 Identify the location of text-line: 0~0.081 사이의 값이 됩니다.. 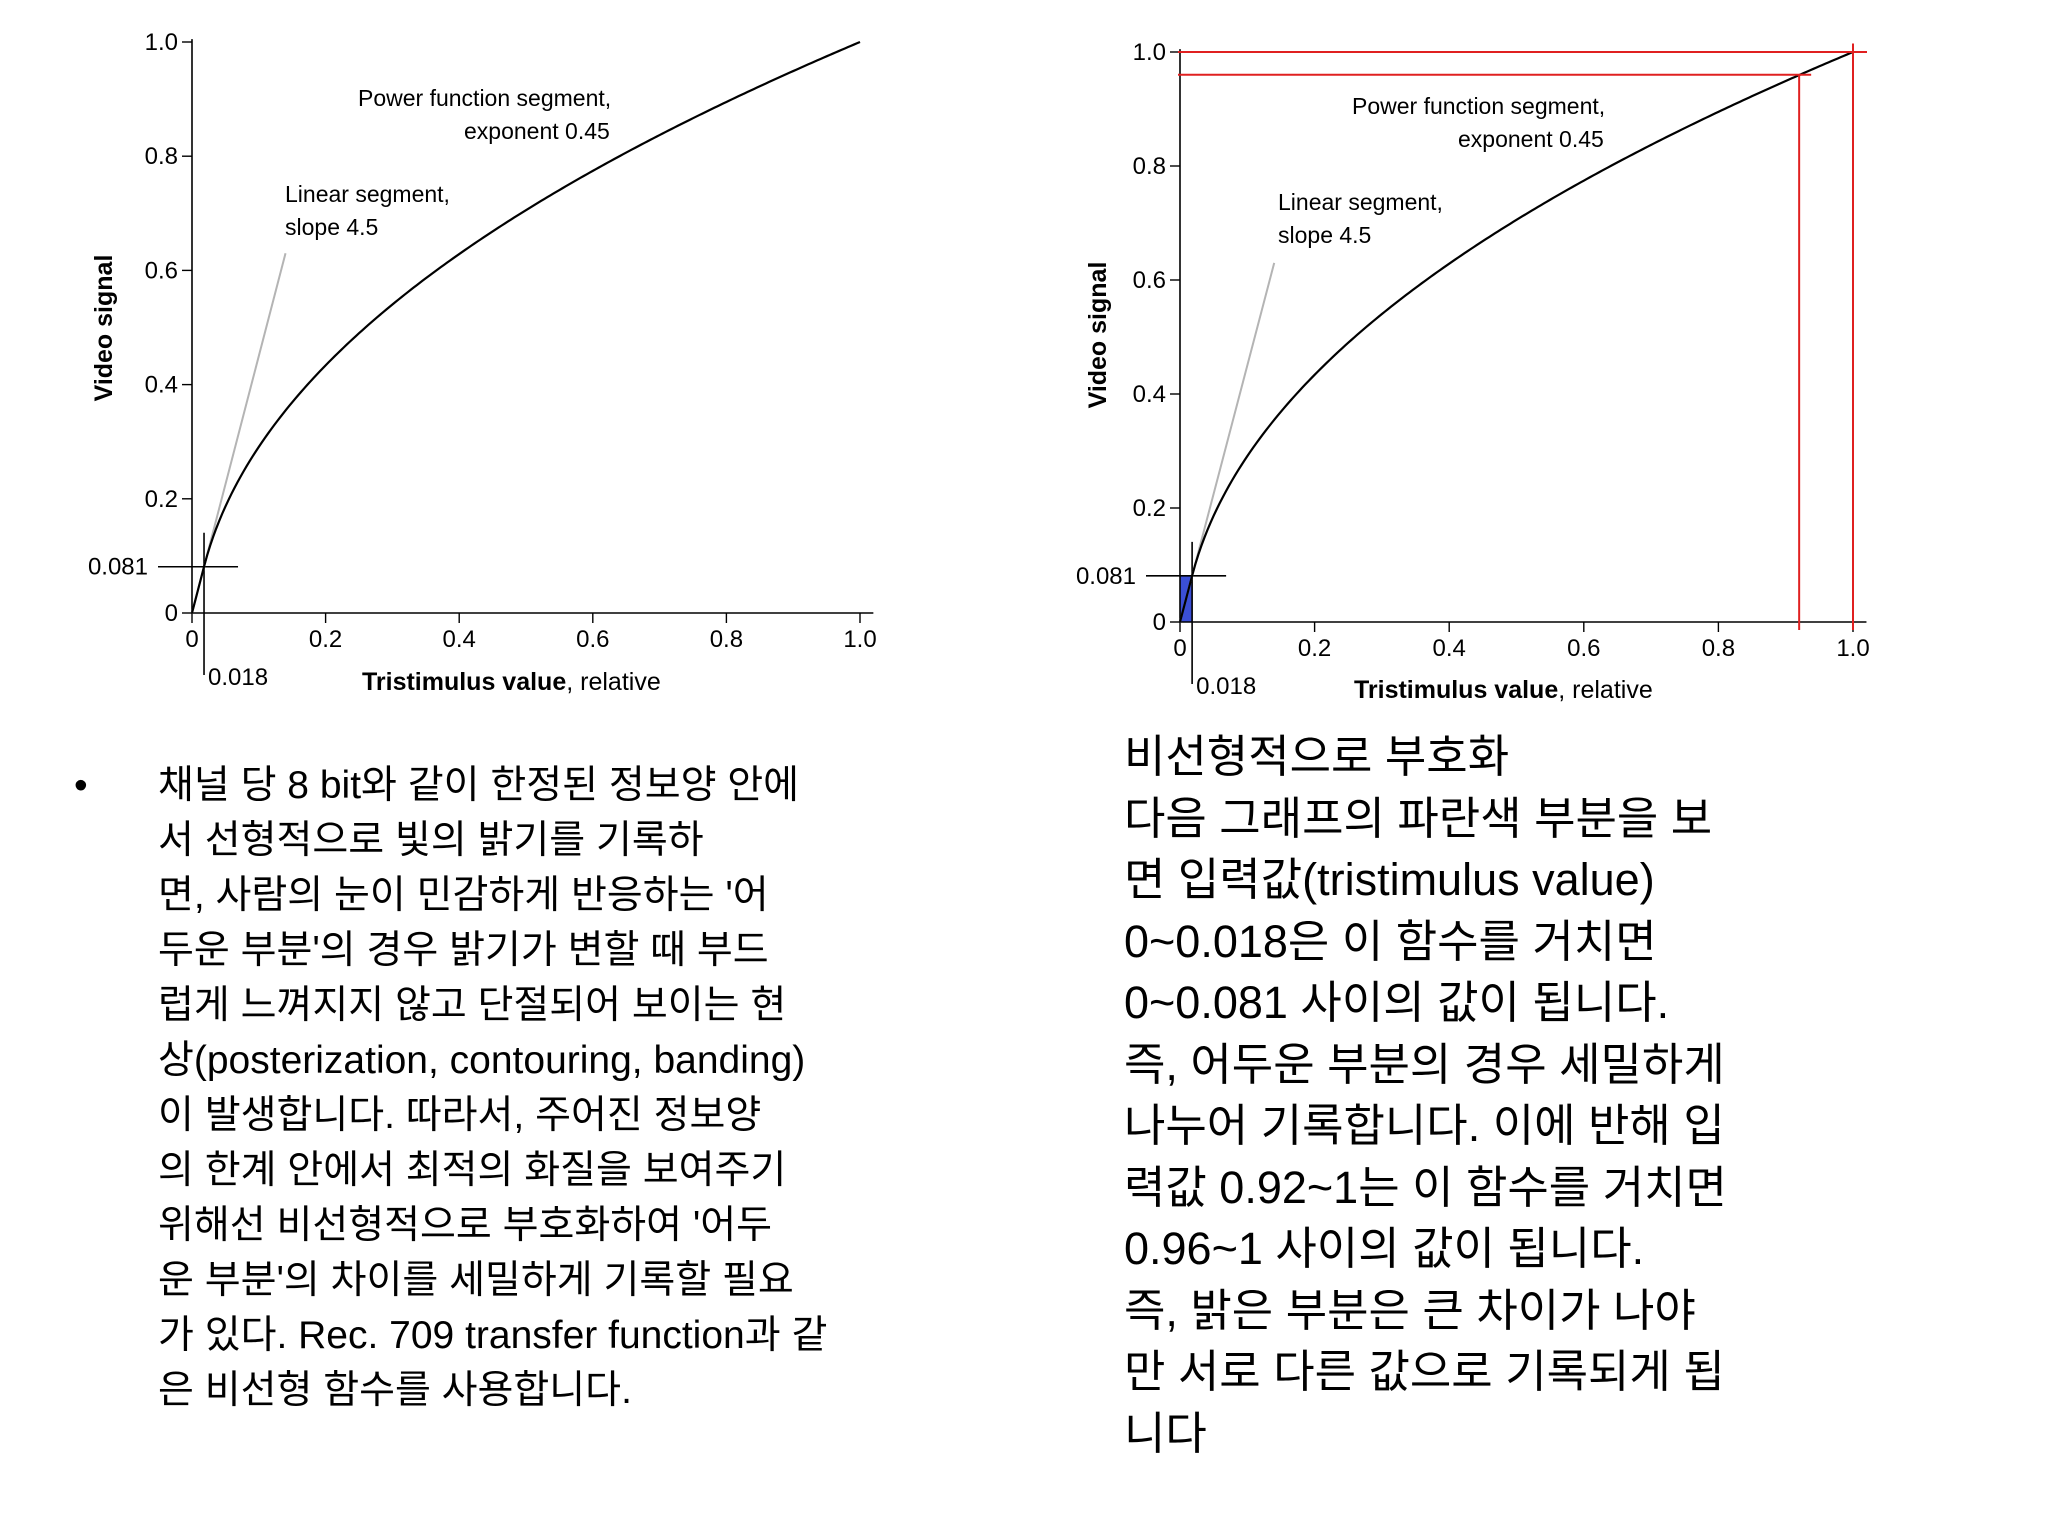
(1397, 1002).